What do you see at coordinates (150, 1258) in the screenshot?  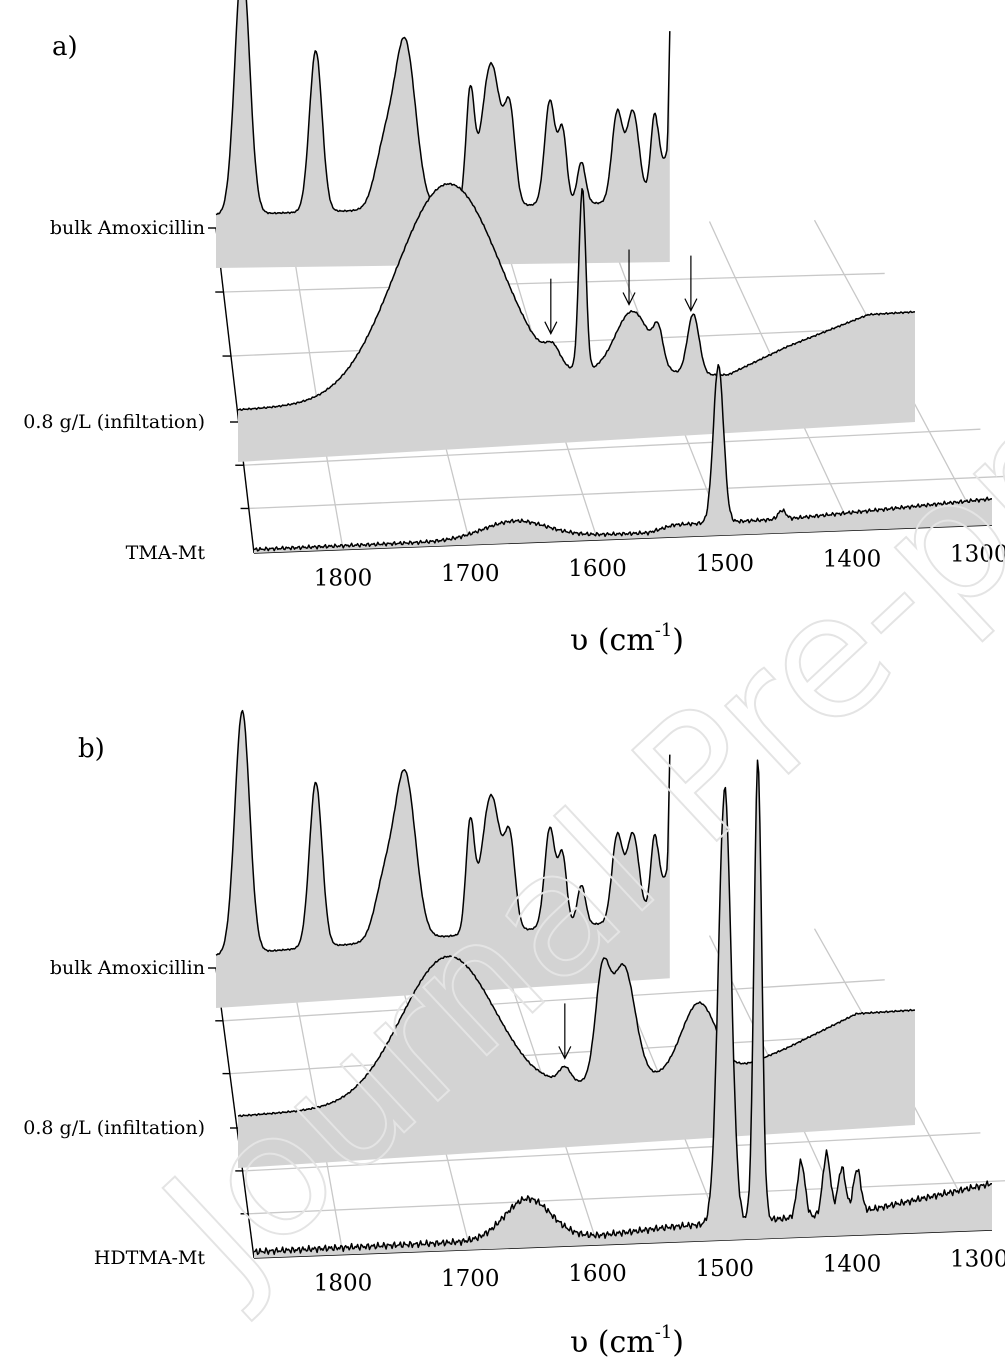 I see `series-label: HDTMA-Mt` at bounding box center [150, 1258].